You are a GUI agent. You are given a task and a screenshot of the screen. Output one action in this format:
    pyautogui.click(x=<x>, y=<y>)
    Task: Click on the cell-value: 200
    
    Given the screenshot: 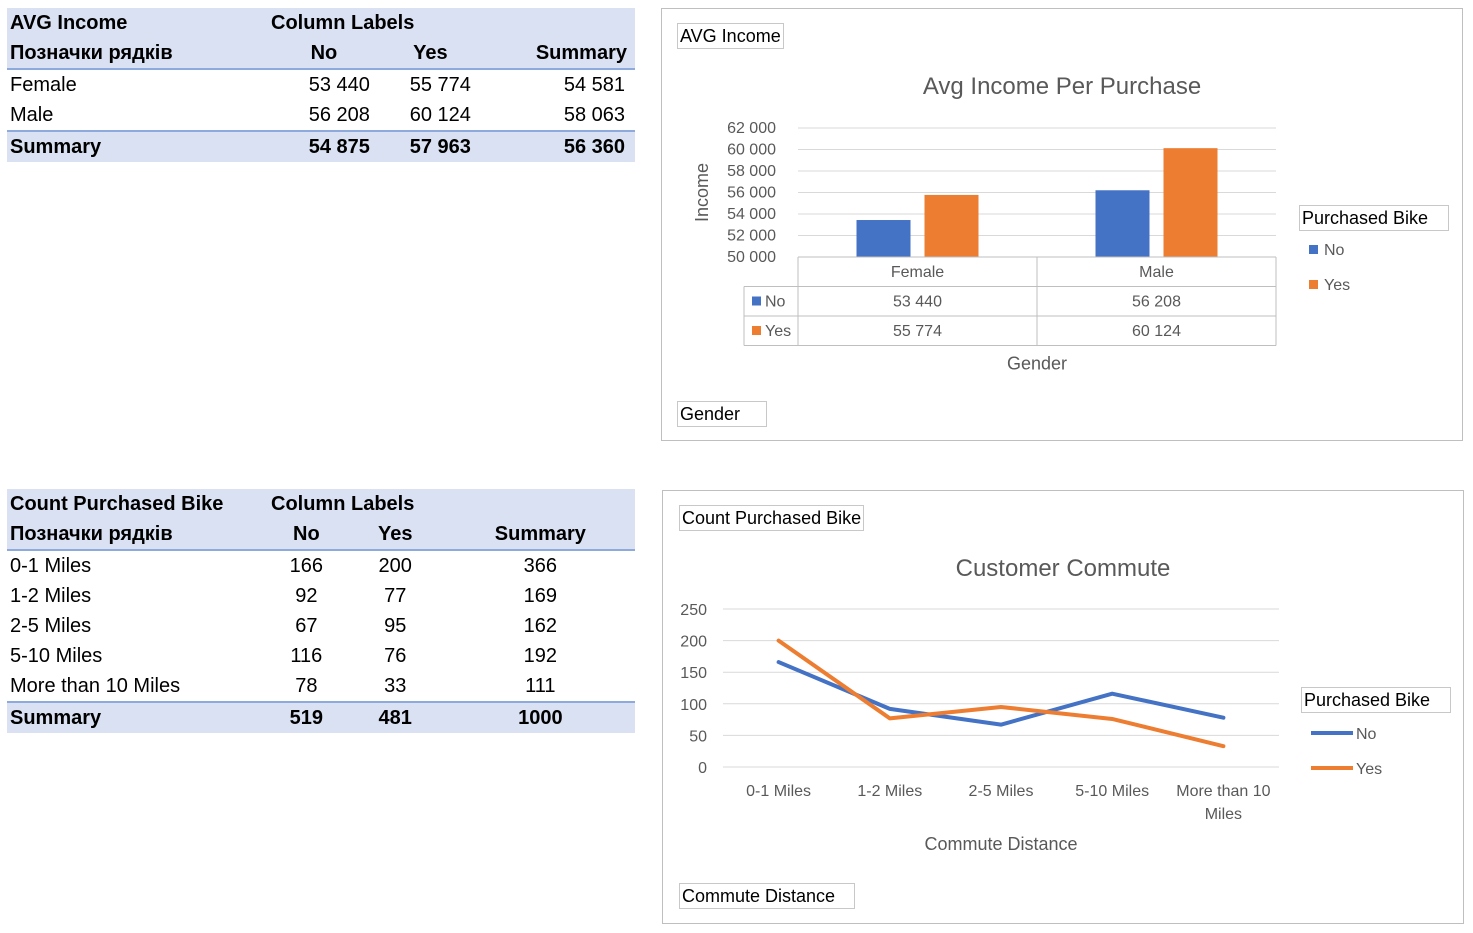 What is the action you would take?
    pyautogui.click(x=395, y=565)
    